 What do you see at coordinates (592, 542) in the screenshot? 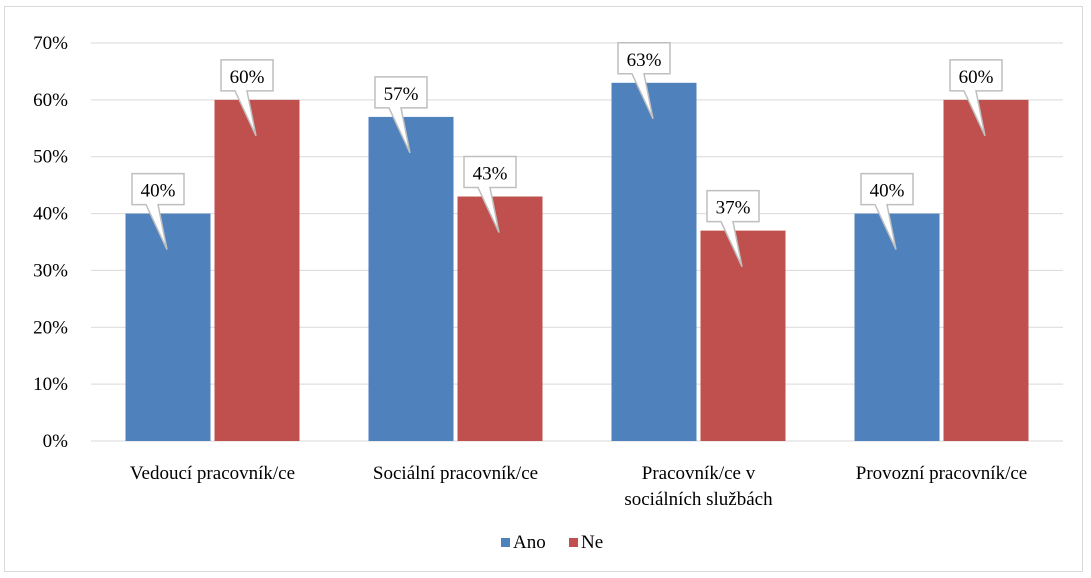
I see `legend-label-ne: Ne` at bounding box center [592, 542].